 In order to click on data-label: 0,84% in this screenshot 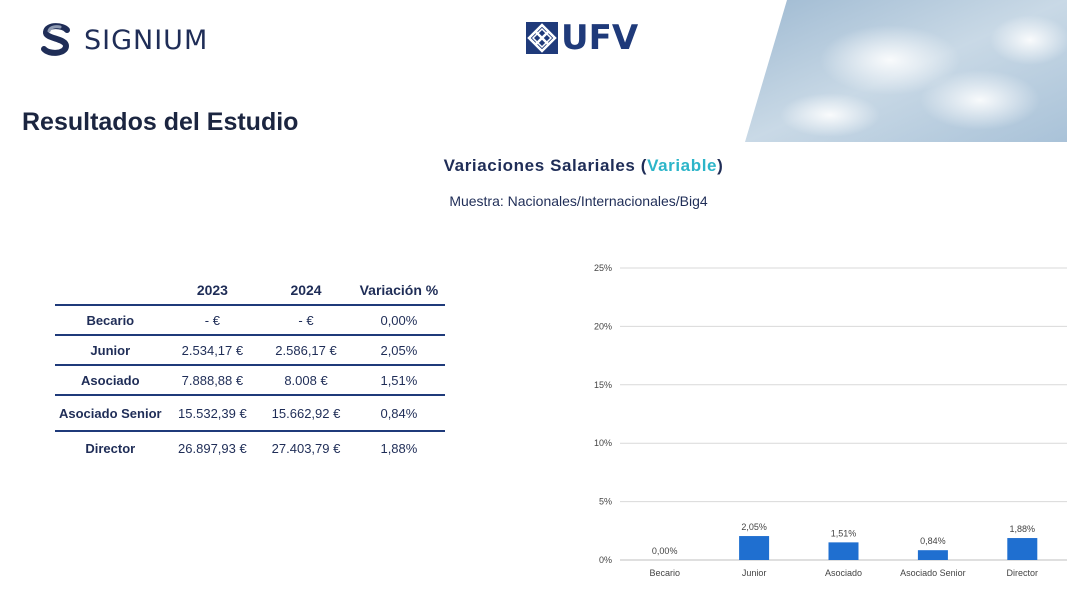, I will do `click(933, 541)`.